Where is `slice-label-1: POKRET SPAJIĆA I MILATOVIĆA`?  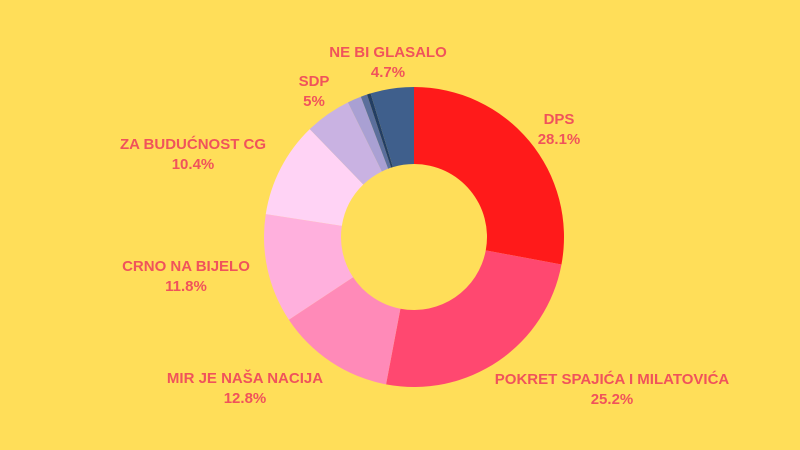 slice-label-1: POKRET SPAJIĆA I MILATOVIĆA is located at coordinates (612, 379).